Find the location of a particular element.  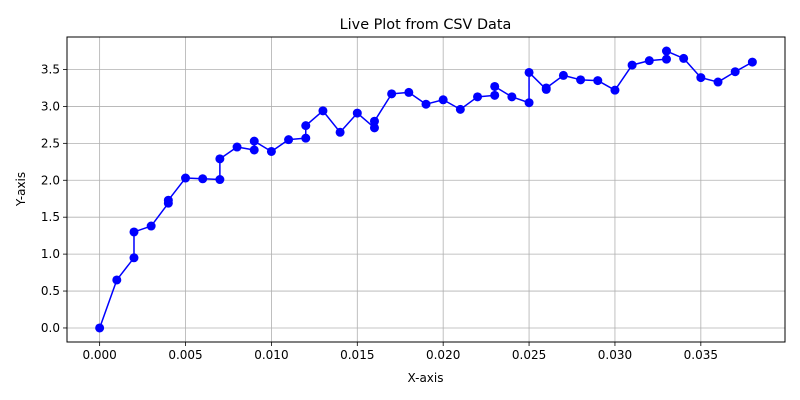

y-tick-label: 1.5 is located at coordinates (50, 217).